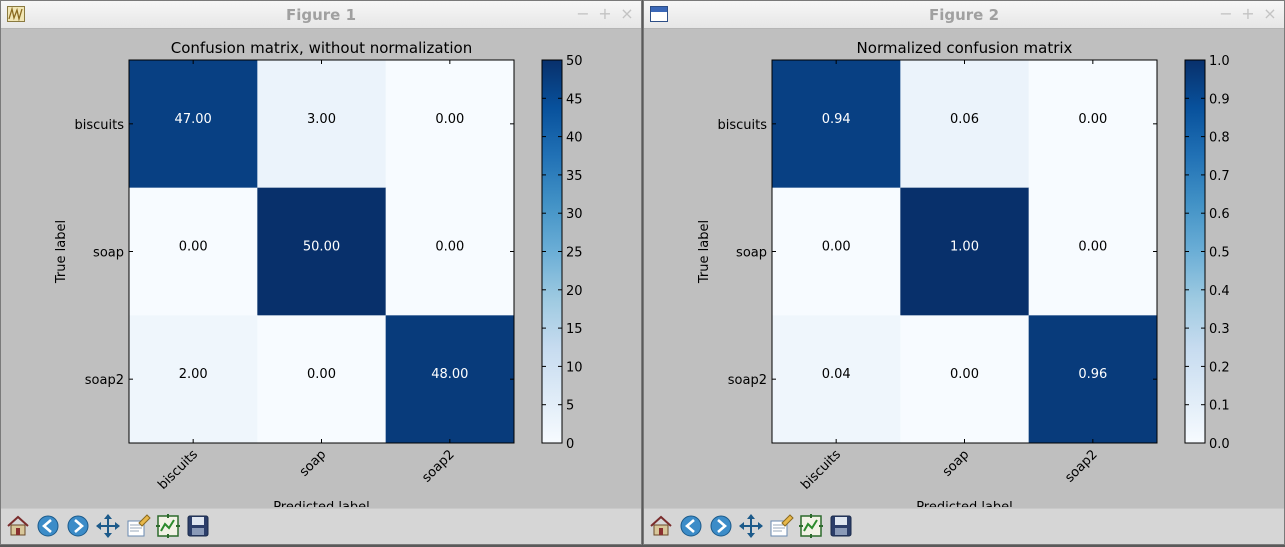 The height and width of the screenshot is (547, 1285). I want to click on cell-value-label: 0.94, so click(836, 119).